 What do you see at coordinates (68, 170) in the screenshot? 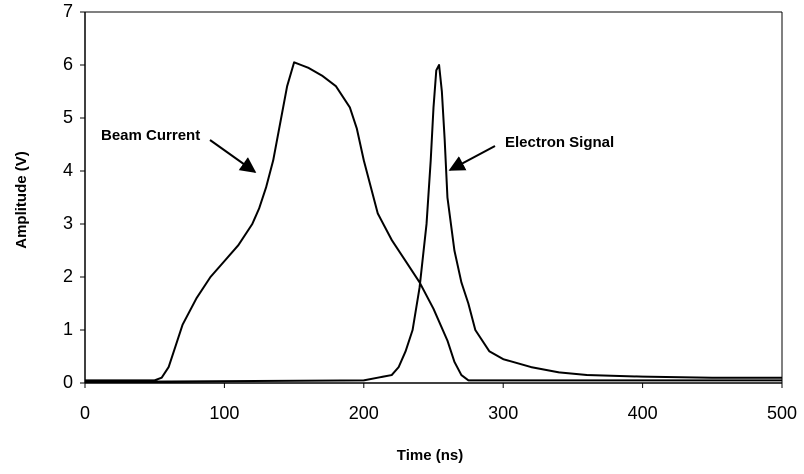
I see `y-tick-label: 4` at bounding box center [68, 170].